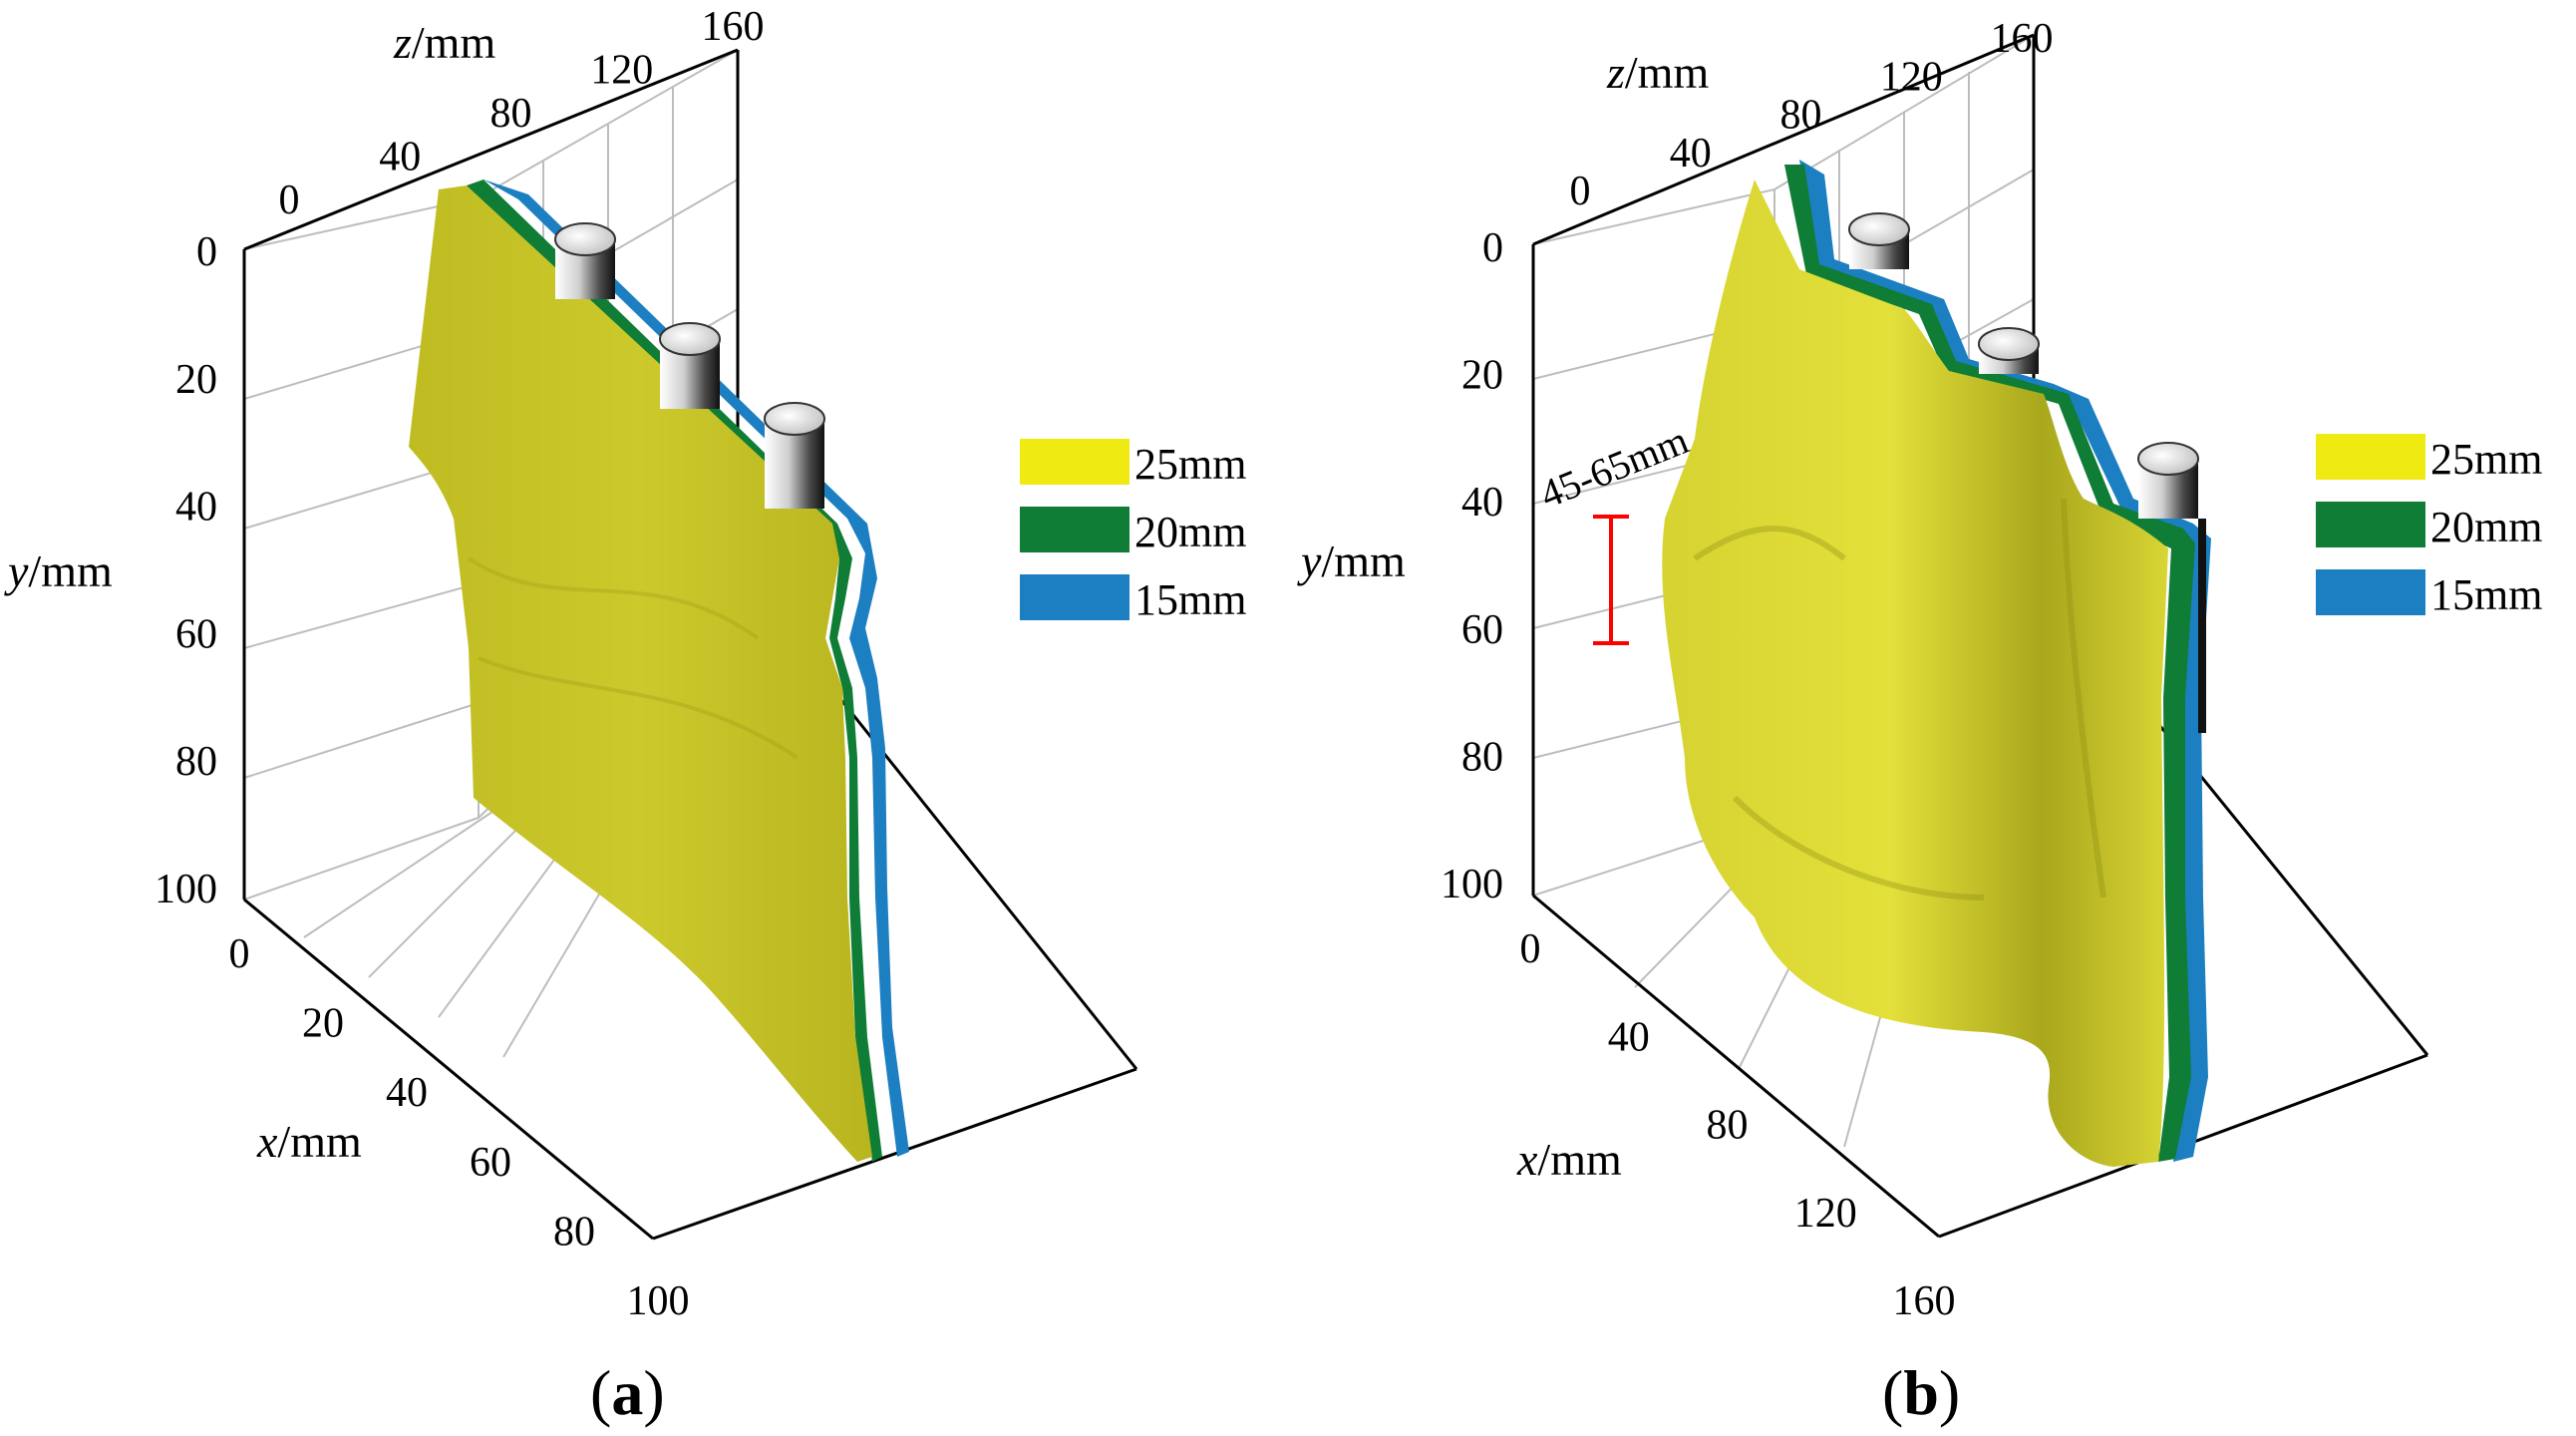  I want to click on panel-a-x-axis-label: x/mm, so click(309, 1141).